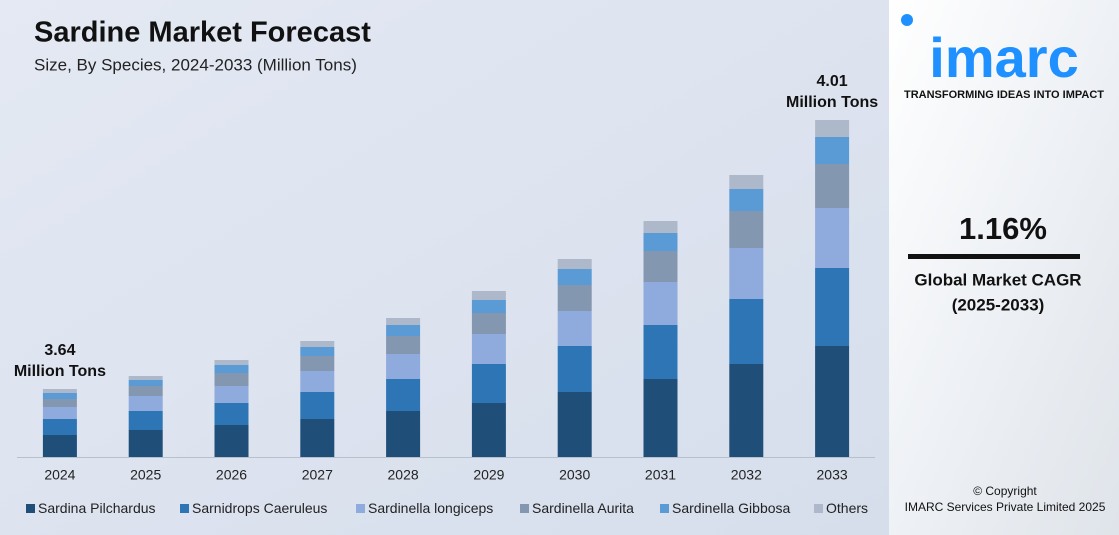  Describe the element at coordinates (574, 475) in the screenshot. I see `x-tick-label: 2030` at that location.